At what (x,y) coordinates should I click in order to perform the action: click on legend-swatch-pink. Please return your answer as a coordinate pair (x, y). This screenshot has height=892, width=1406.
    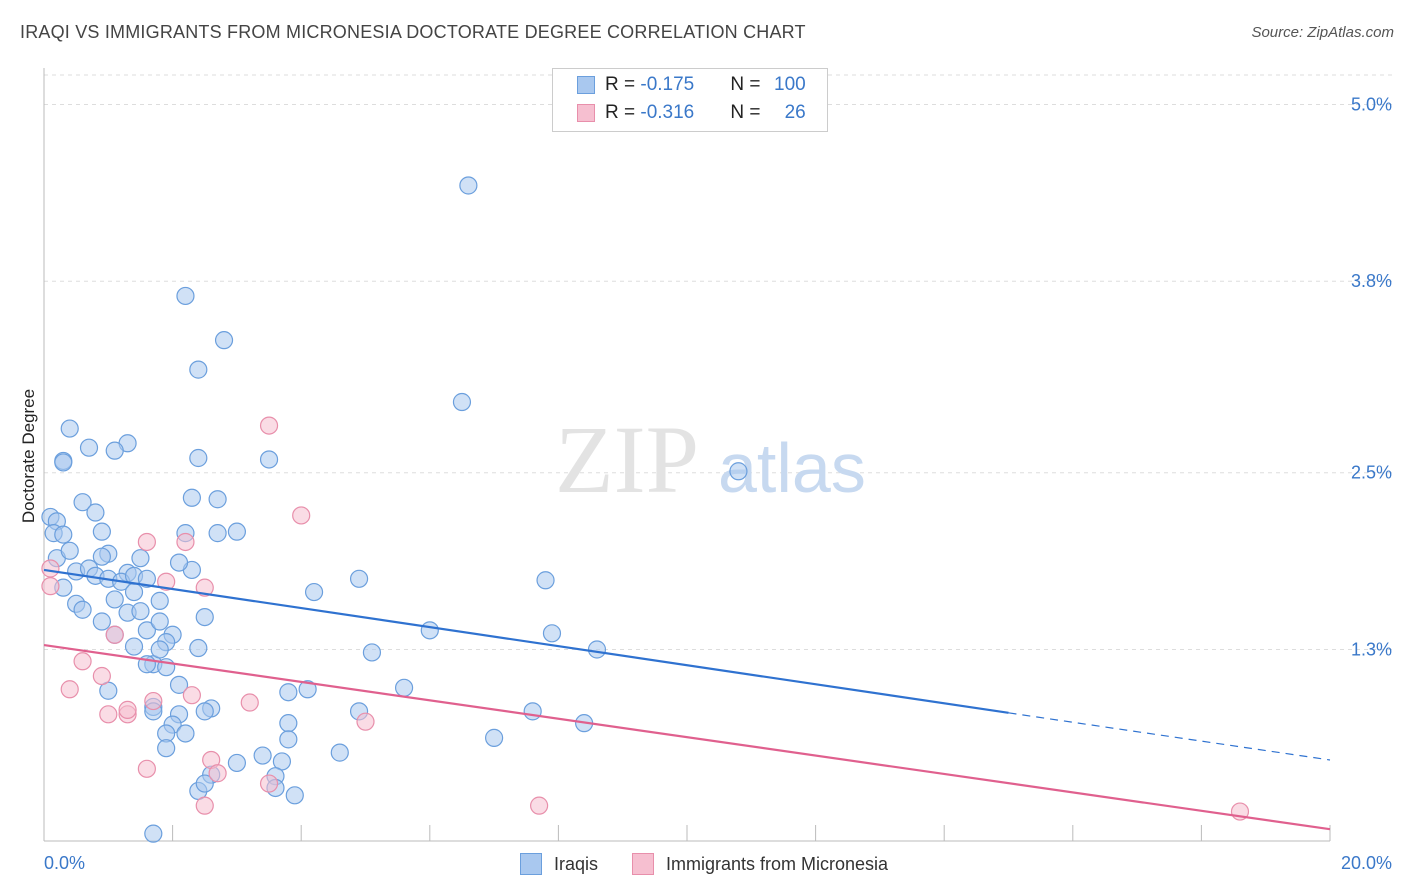
    Looking at the image, I should click on (586, 113).